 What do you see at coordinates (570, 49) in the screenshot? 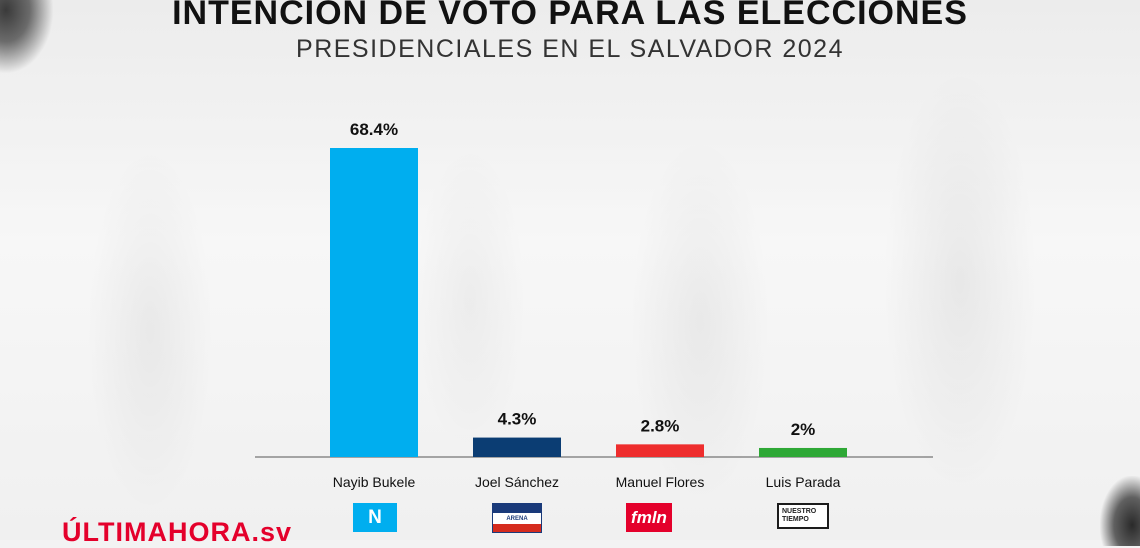
I see `chart-subtitle: PRESIDENCIALES EN EL SALVADOR 2024` at bounding box center [570, 49].